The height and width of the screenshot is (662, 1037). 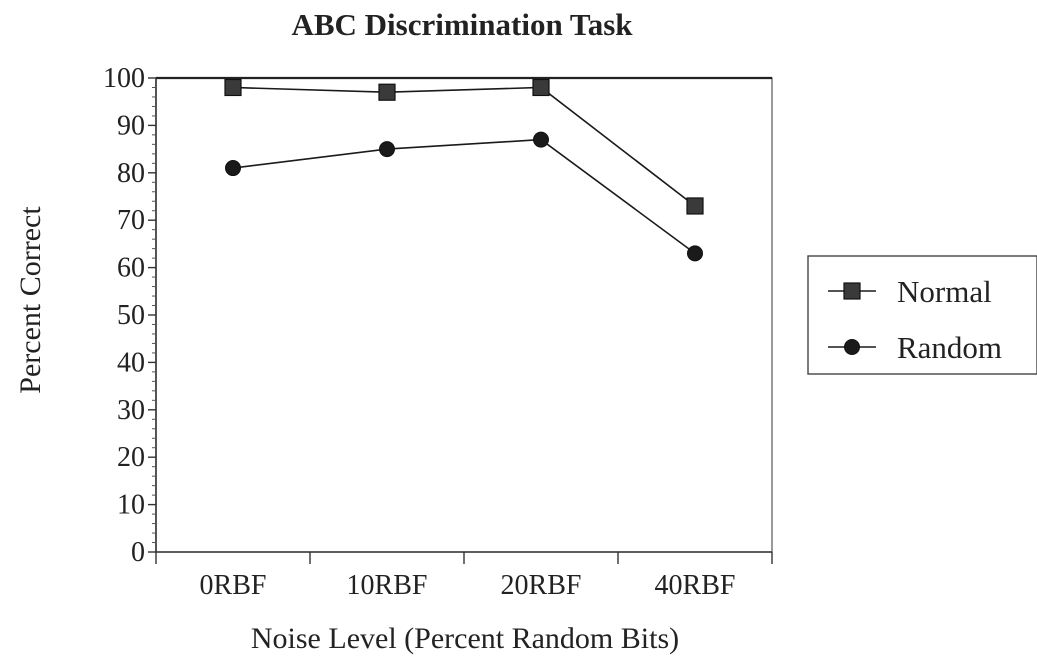 I want to click on y-tick-label: 100, so click(x=124, y=78).